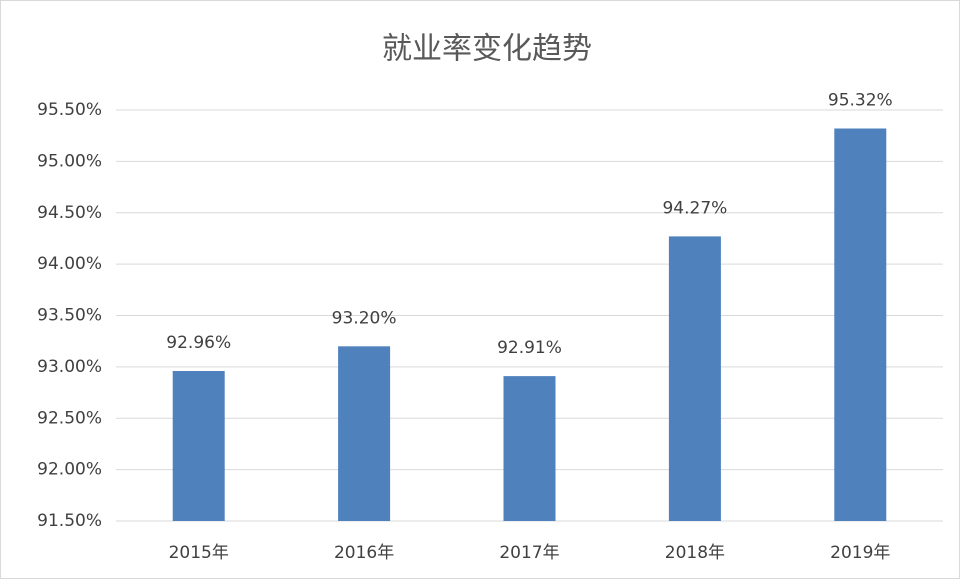  What do you see at coordinates (487, 49) in the screenshot?
I see `chart-title: 就业率变化趋势` at bounding box center [487, 49].